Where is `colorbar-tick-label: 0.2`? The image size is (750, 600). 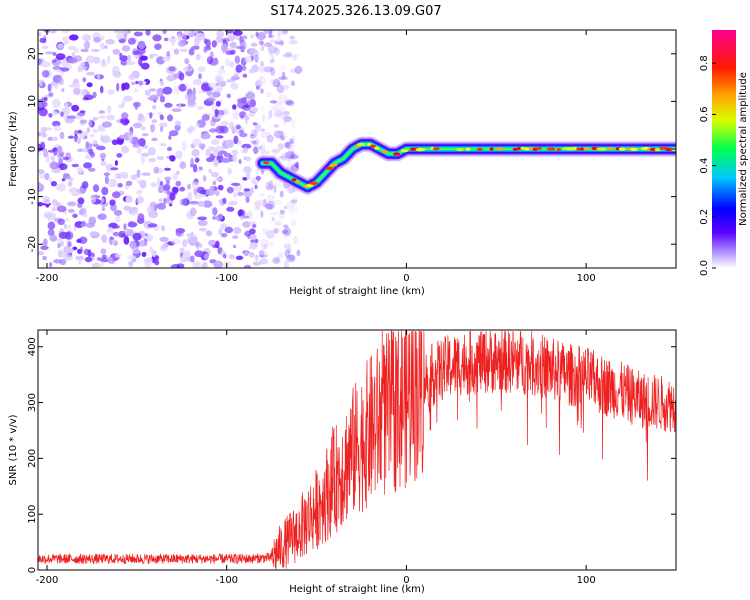
colorbar-tick-label: 0.2 is located at coordinates (704, 217).